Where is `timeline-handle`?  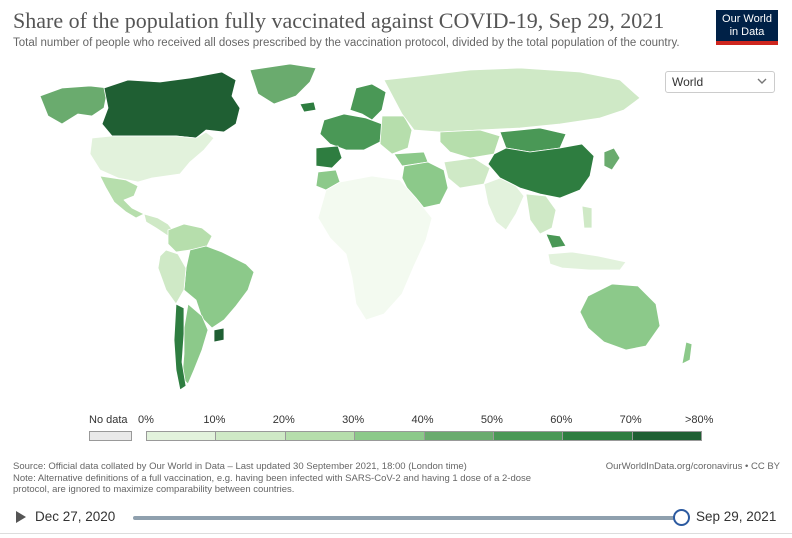
timeline-handle is located at coordinates (681, 517).